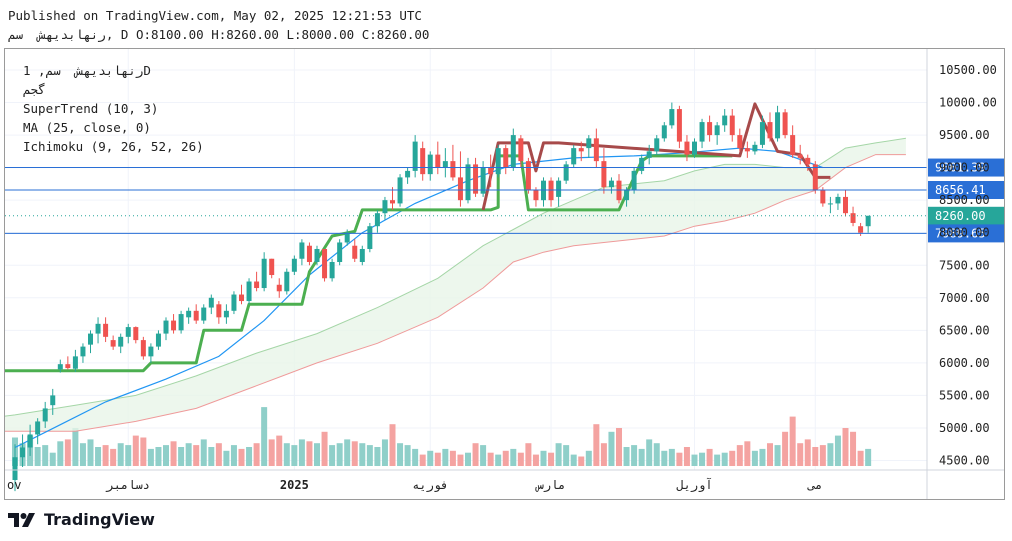 The image size is (1012, 541). I want to click on legend-ichimoku: Ichimoku (9, 26, 52, 26), so click(113, 146).